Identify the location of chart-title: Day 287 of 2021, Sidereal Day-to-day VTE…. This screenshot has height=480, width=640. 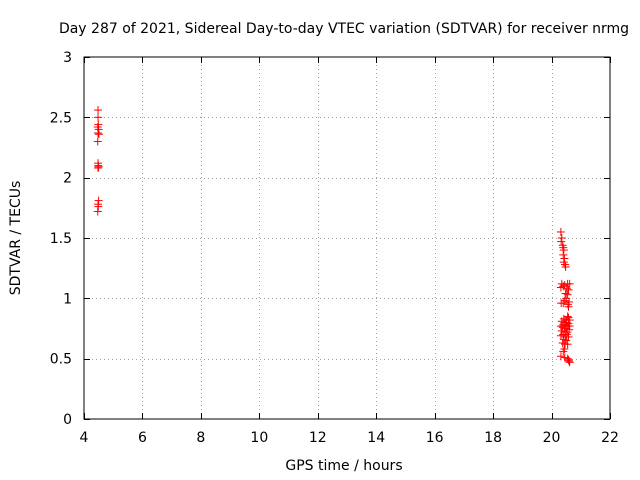
(344, 29).